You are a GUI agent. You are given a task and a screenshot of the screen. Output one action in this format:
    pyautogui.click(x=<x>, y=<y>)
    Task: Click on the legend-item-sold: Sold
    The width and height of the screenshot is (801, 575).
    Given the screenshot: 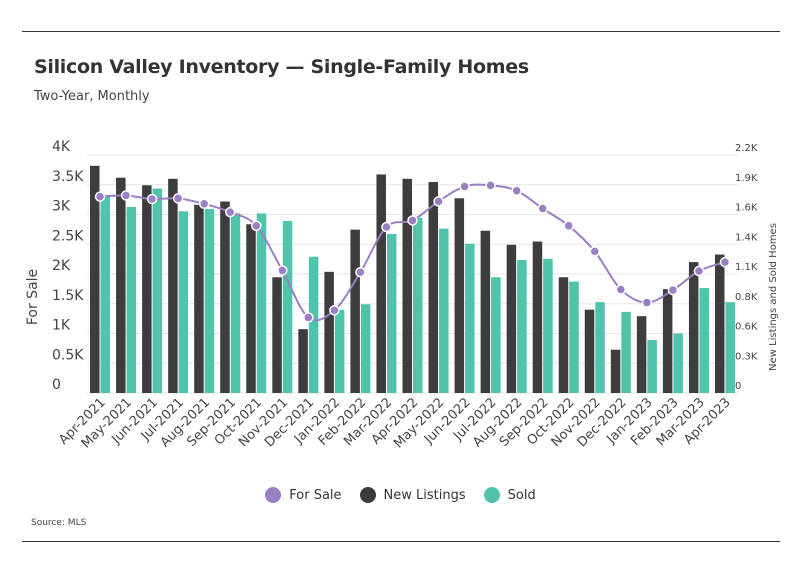 What is the action you would take?
    pyautogui.click(x=509, y=495)
    